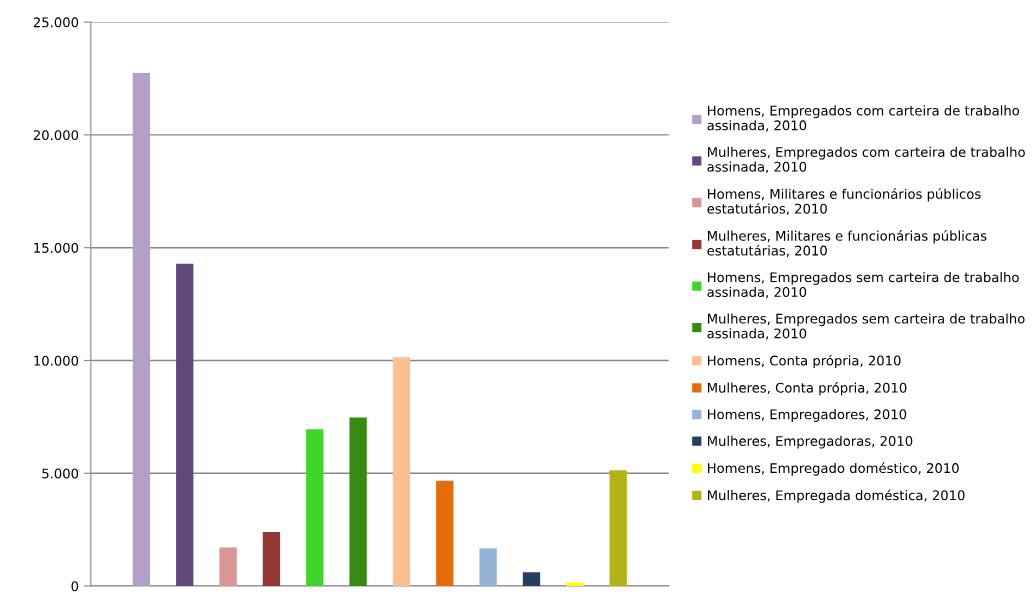  Describe the element at coordinates (844, 202) in the screenshot. I see `legend-label: Homens, Militares e funcionários públicos estatutários, 2010` at that location.